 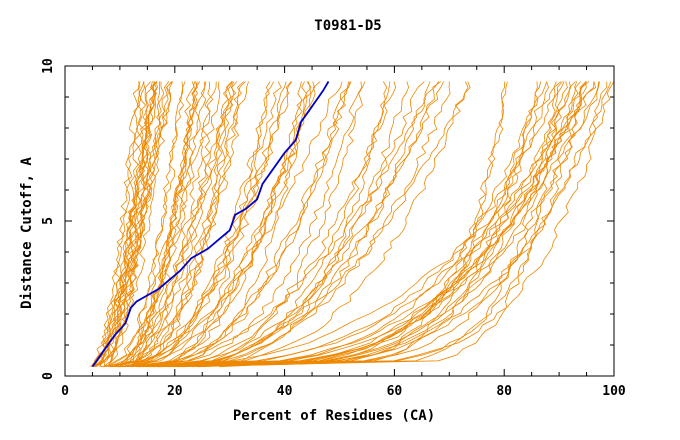 What do you see at coordinates (65, 391) in the screenshot?
I see `x-tick-label-0: 0` at bounding box center [65, 391].